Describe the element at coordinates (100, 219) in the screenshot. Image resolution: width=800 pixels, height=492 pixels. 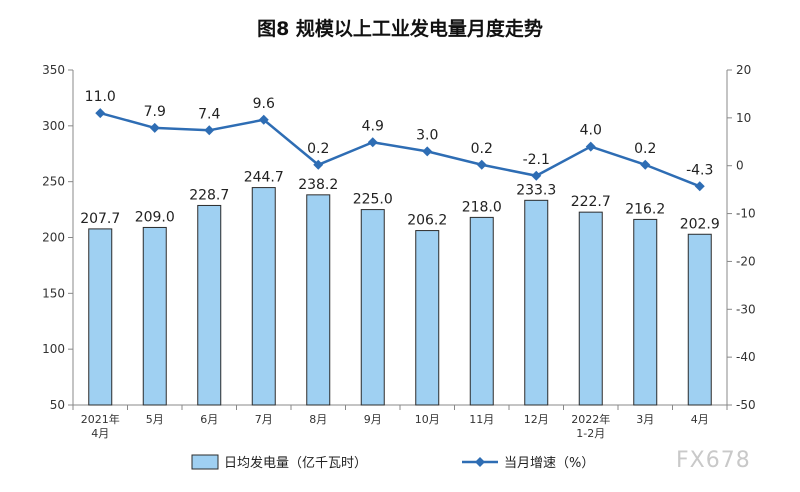
I see `bar-data-label: 207.7` at that location.